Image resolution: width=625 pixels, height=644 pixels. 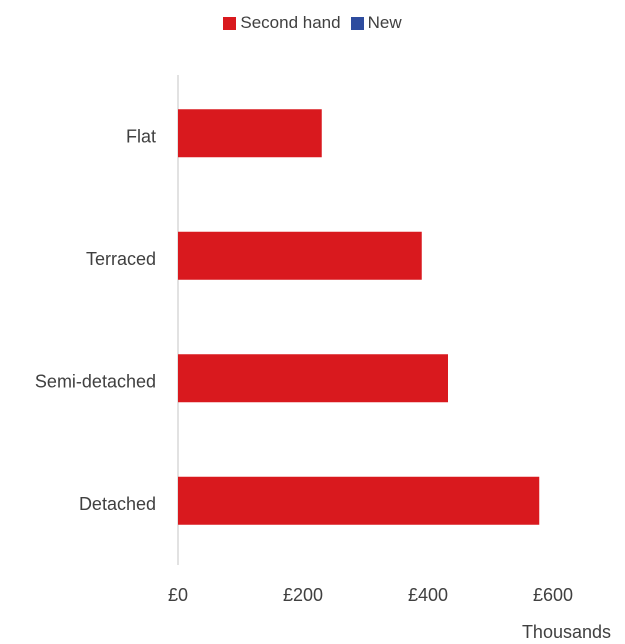 What do you see at coordinates (95, 381) in the screenshot?
I see `category-label: Semi-detached` at bounding box center [95, 381].